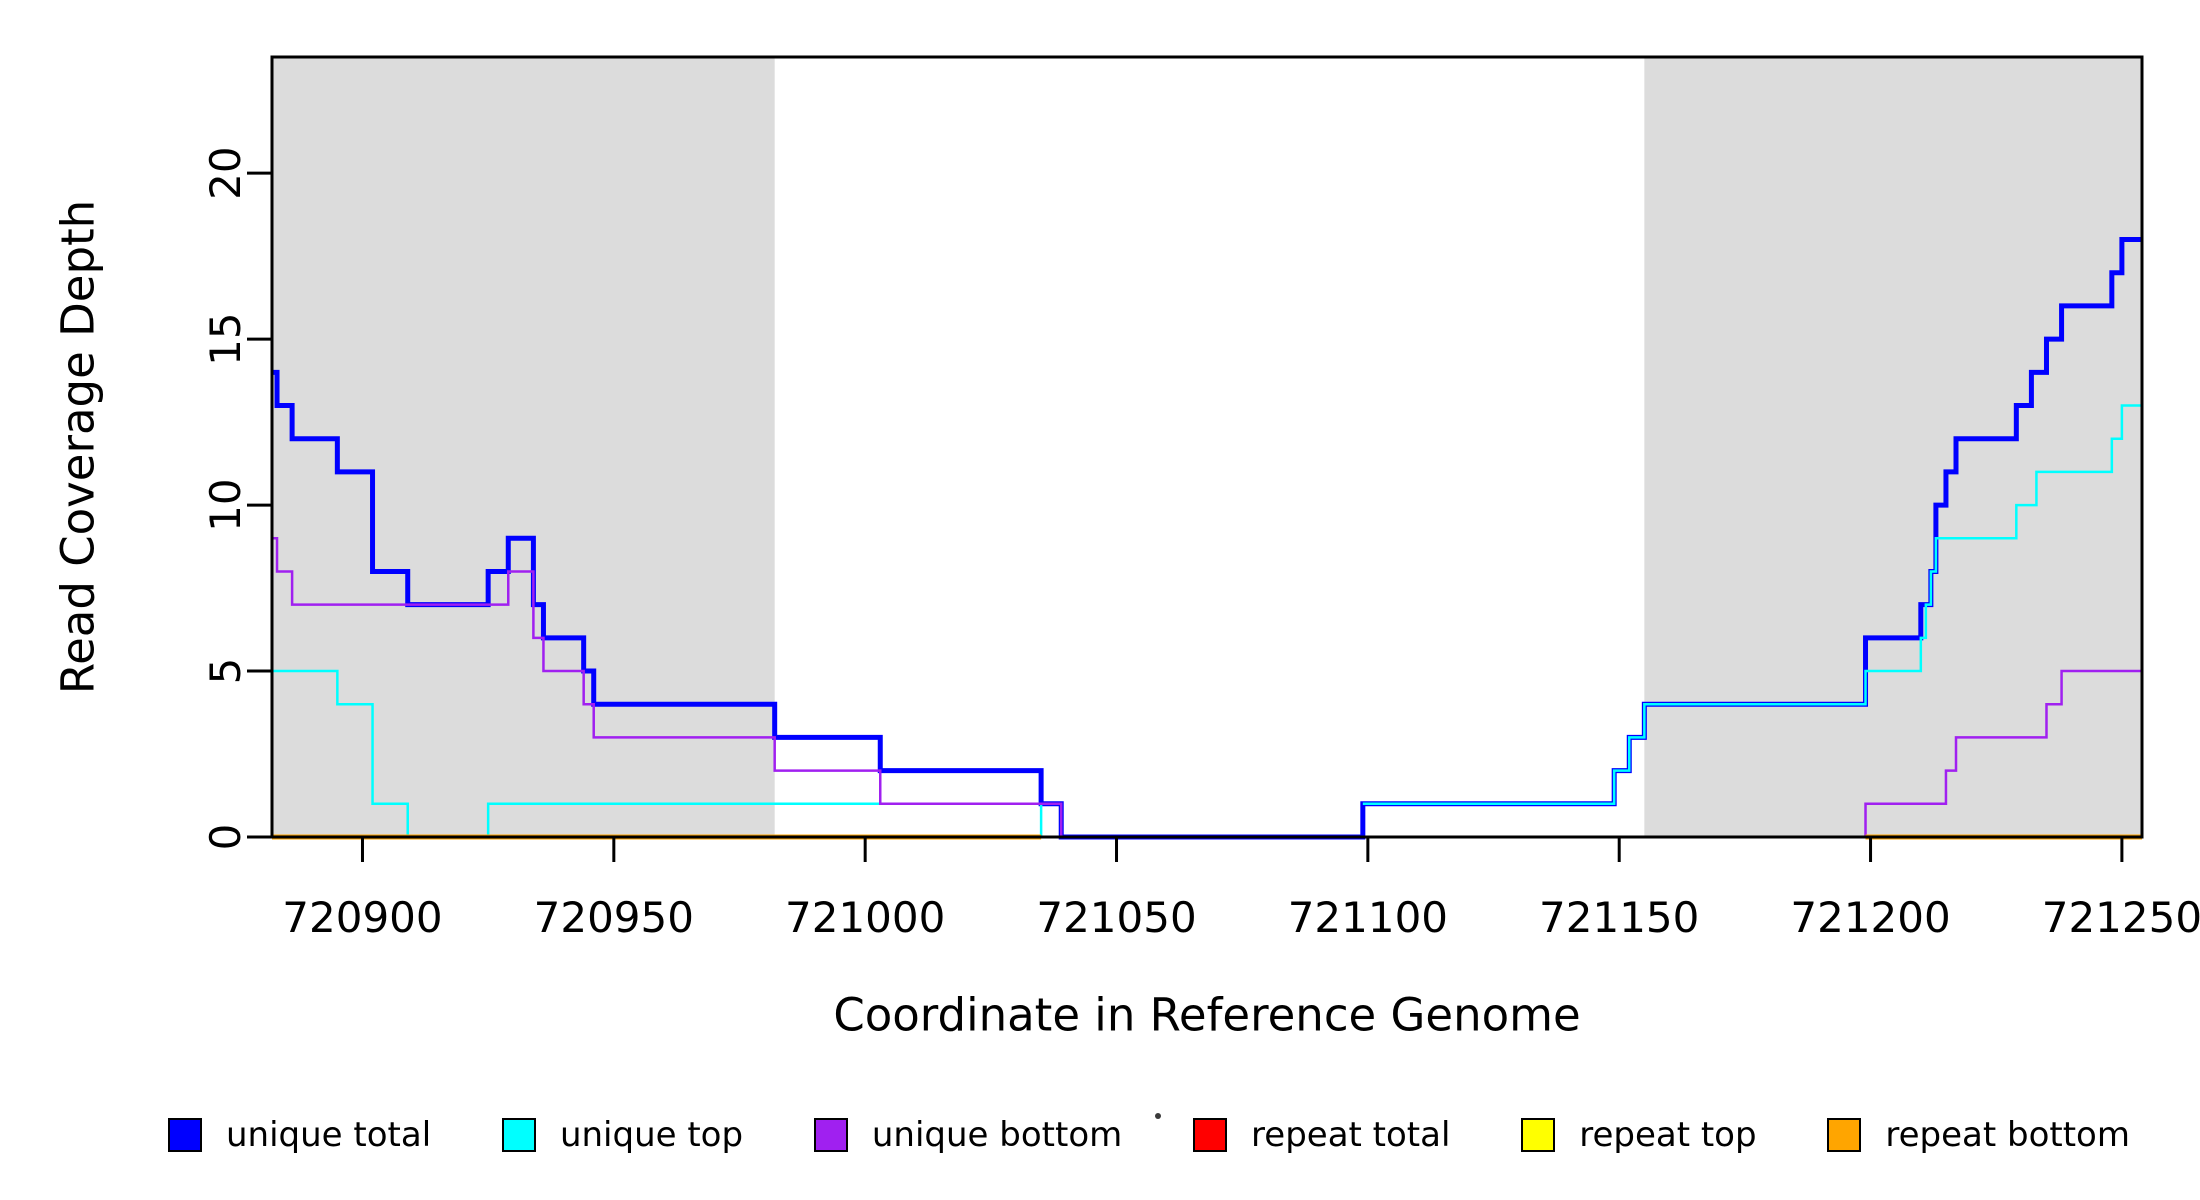 The height and width of the screenshot is (1200, 2200). I want to click on x-axis-tick-label: 721100, so click(1368, 917).